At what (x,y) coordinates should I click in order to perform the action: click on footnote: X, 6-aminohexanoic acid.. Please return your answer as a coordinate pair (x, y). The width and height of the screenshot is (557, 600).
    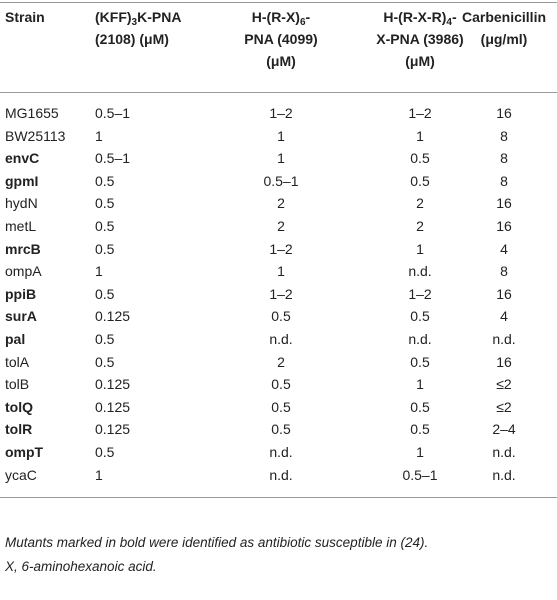
    Looking at the image, I should click on (81, 566).